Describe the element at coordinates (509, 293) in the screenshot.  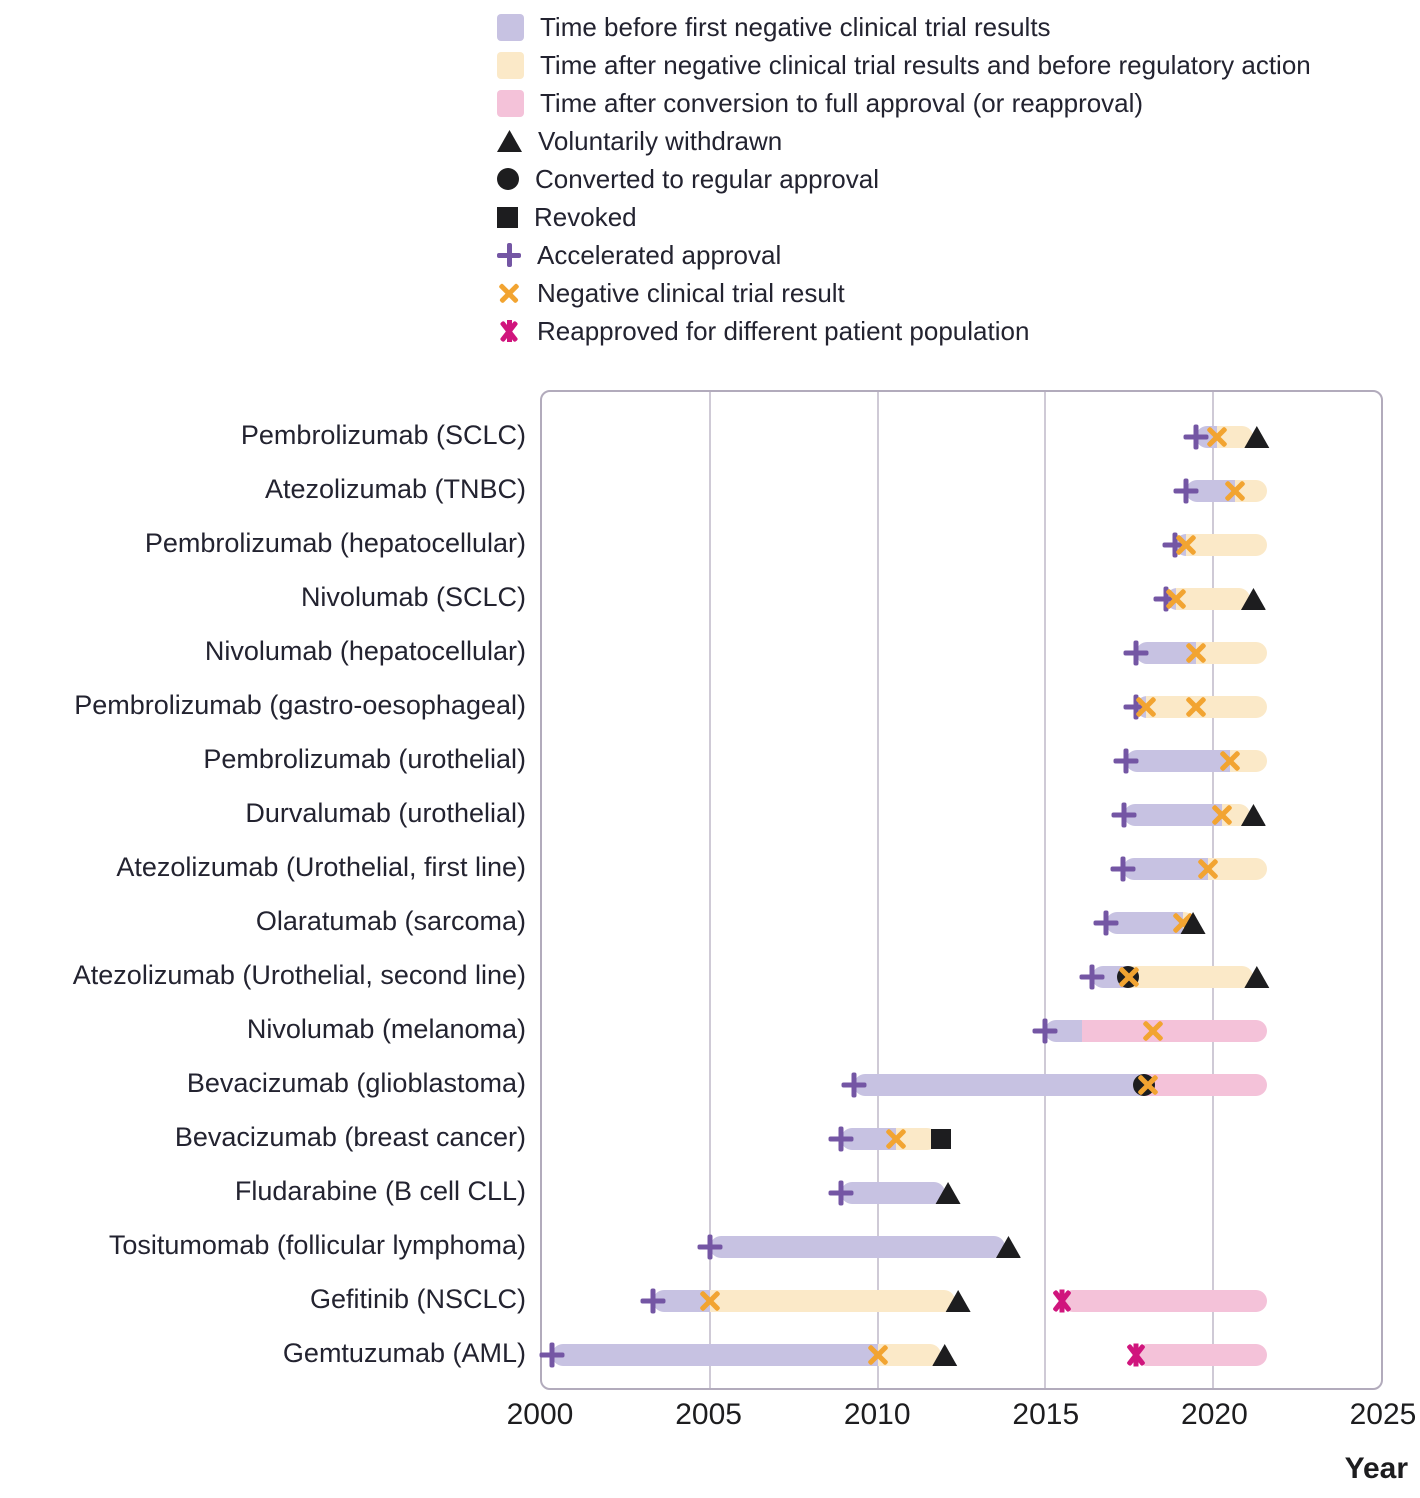
I see `negative-trial-x-icon` at that location.